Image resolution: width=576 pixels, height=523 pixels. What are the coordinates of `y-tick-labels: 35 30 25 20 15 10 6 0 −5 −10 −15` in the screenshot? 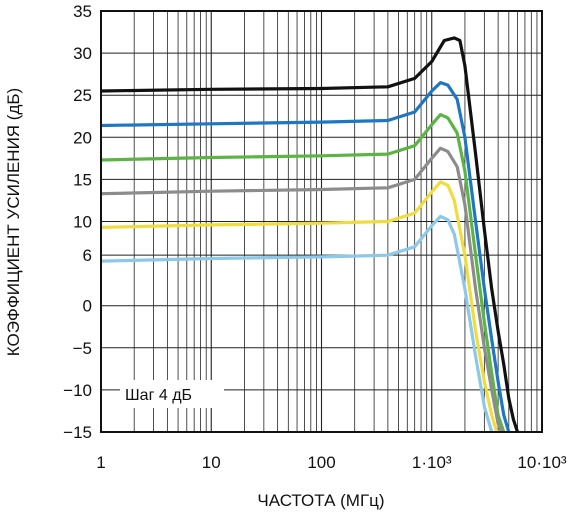 It's located at (77, 222).